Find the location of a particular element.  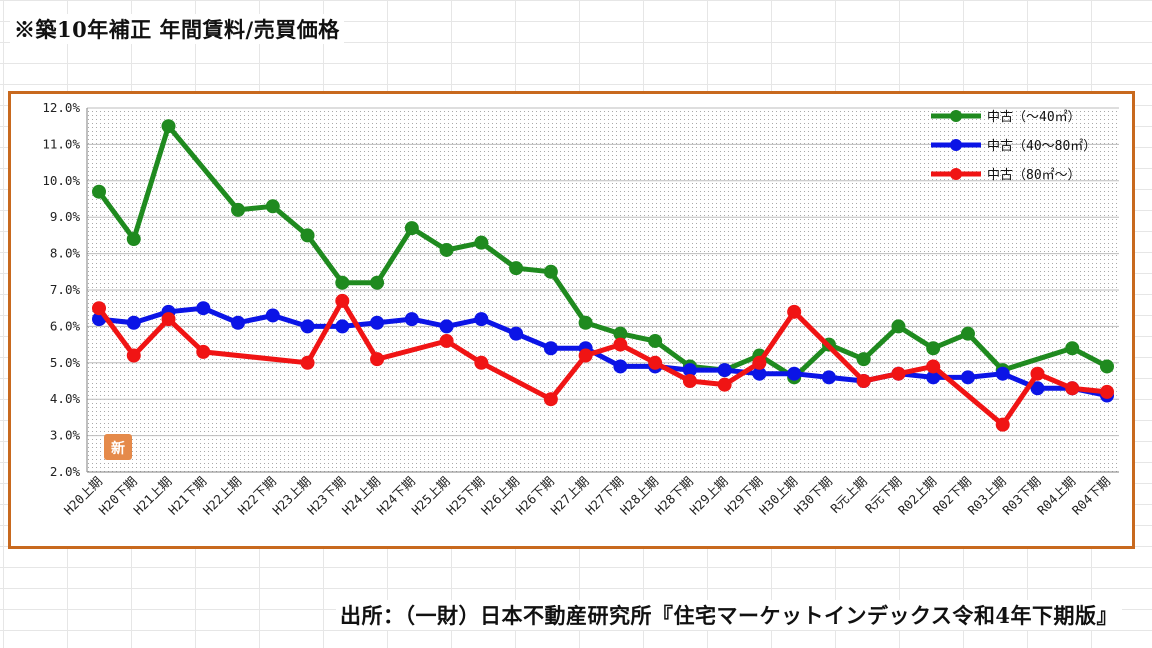

y-tick-label: 3.0% is located at coordinates (65, 435).